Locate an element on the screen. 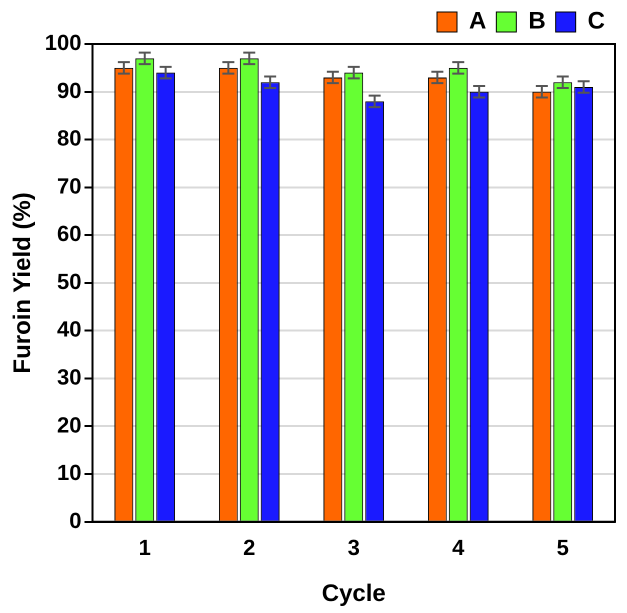  legend-label: B is located at coordinates (537, 21).